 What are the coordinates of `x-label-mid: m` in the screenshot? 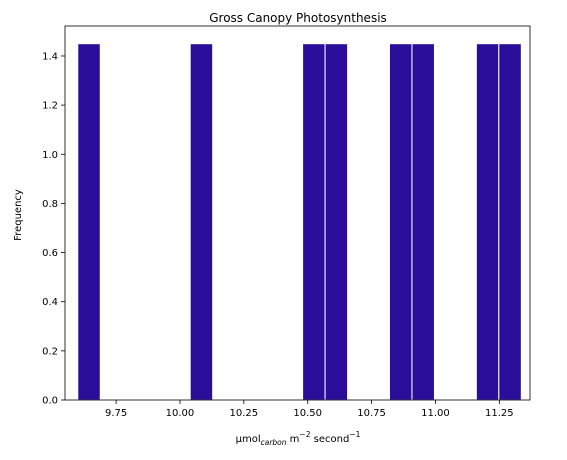 It's located at (293, 439).